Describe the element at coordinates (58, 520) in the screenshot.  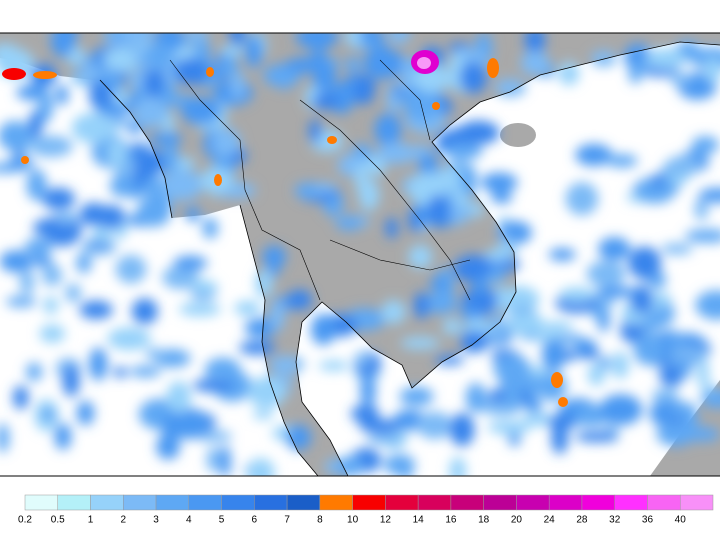
I see `colorbar-tick-label: 0.5` at that location.